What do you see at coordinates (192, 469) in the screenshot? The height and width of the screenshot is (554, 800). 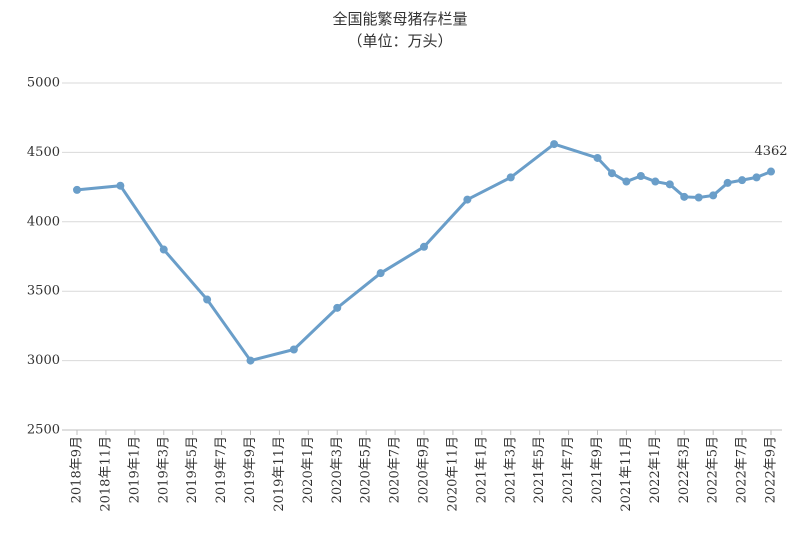 I see `x-tick-label: 2019年5月` at bounding box center [192, 469].